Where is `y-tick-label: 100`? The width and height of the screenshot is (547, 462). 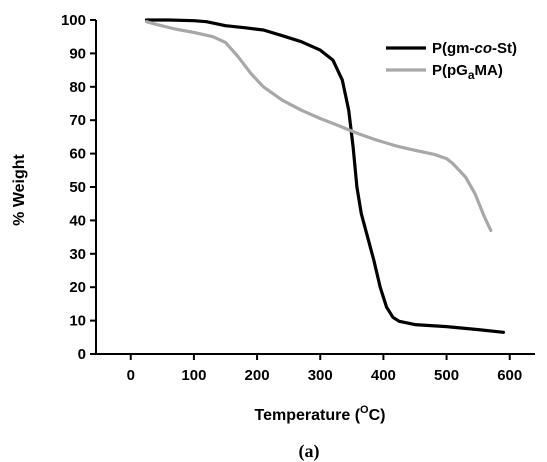 y-tick-label: 100 is located at coordinates (73, 20).